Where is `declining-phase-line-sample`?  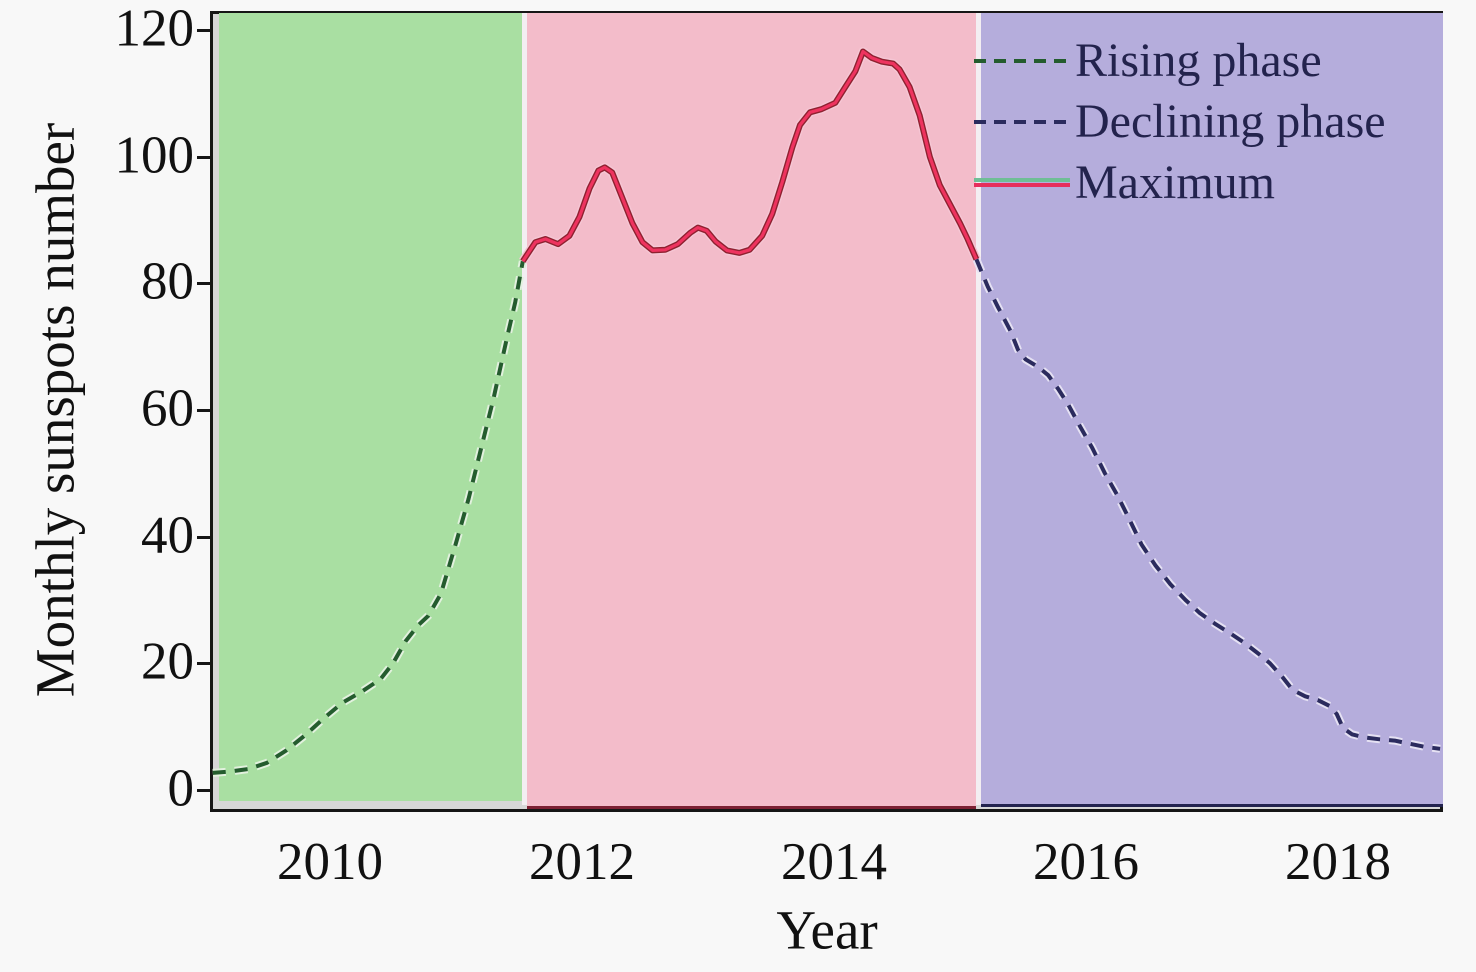 declining-phase-line-sample is located at coordinates (1022, 121).